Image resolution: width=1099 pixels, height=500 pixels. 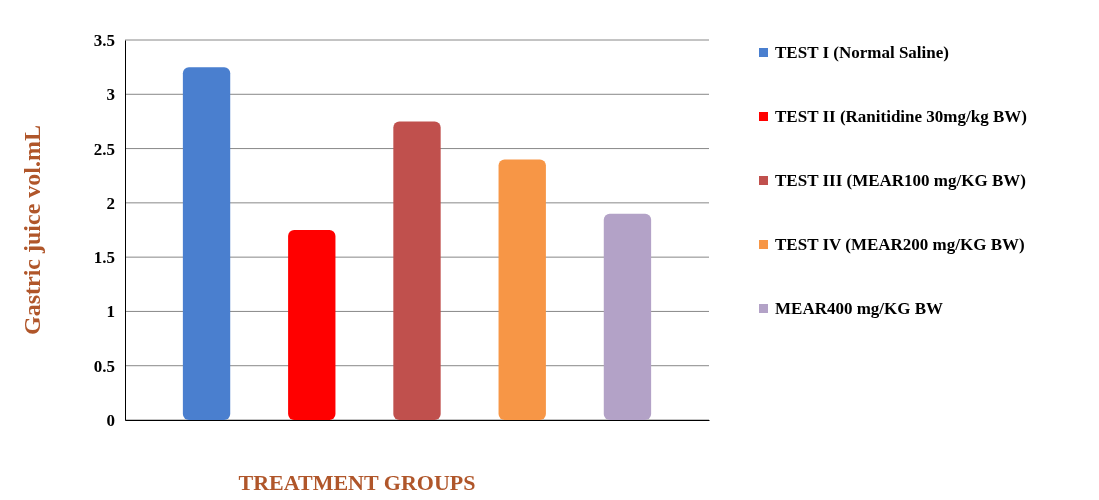 What do you see at coordinates (110, 95) in the screenshot?
I see `y-tick-label: 3` at bounding box center [110, 95].